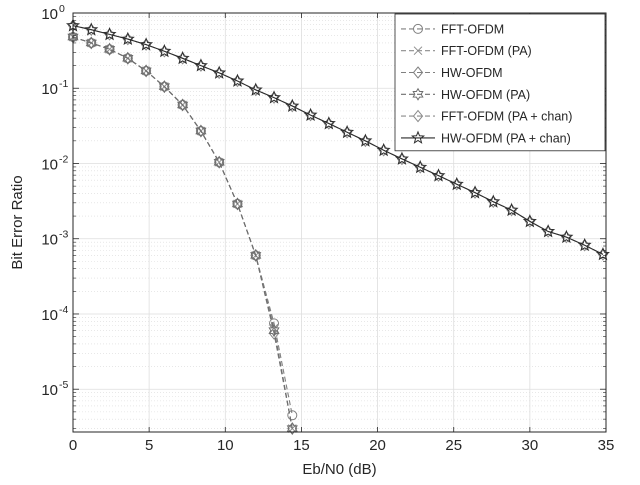 Image resolution: width=640 pixels, height=485 pixels. Describe the element at coordinates (301, 445) in the screenshot. I see `x-tick-label: 15` at that location.